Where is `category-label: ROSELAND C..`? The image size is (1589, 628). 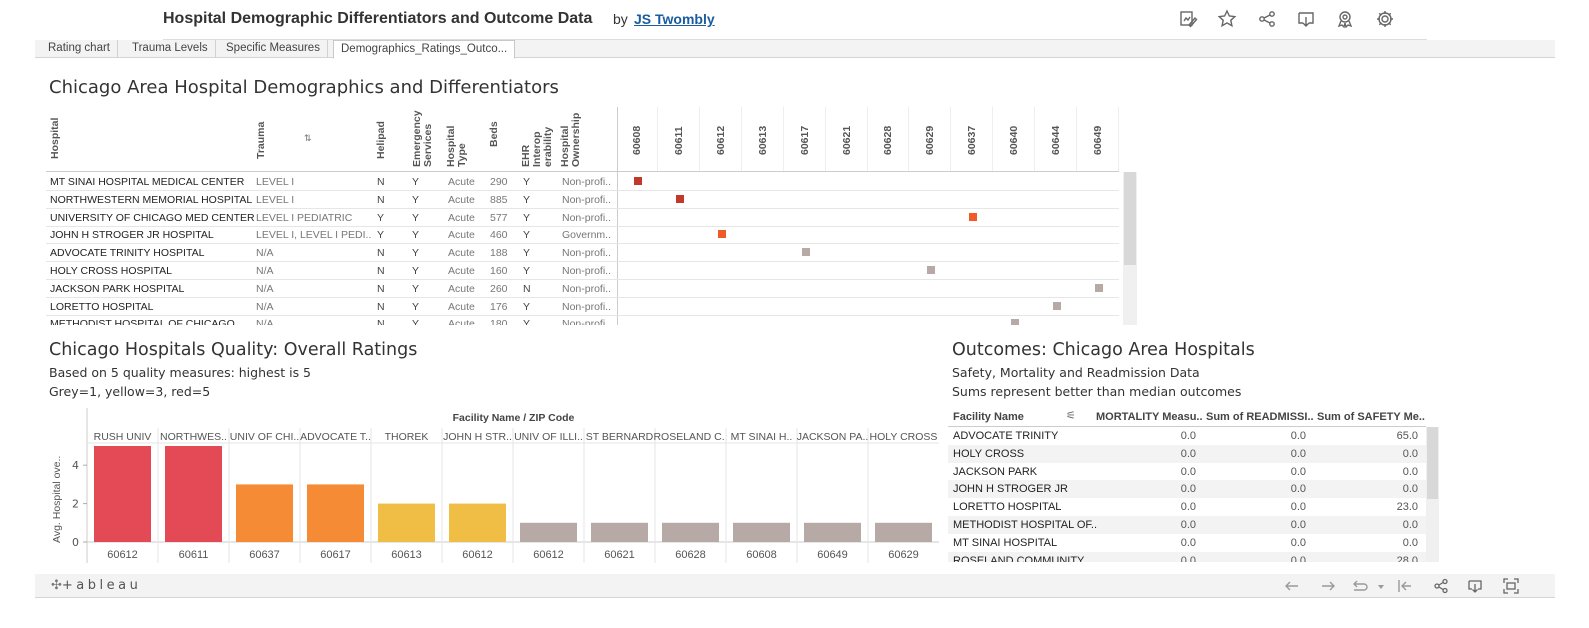 category-label: ROSELAND C.. is located at coordinates (690, 437).